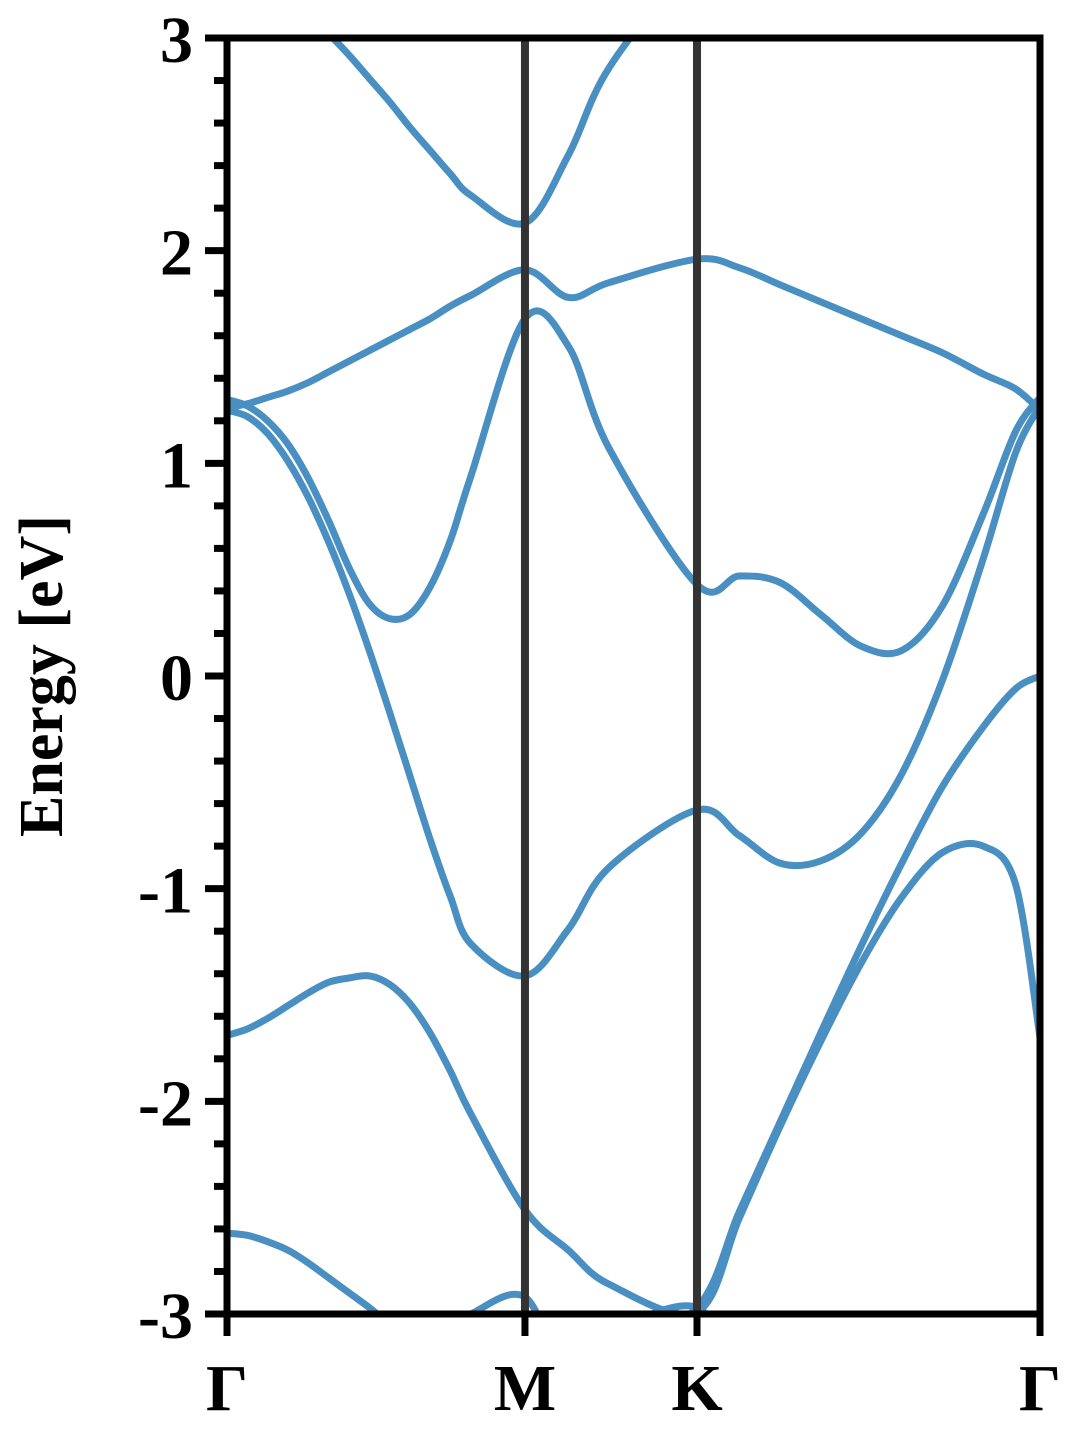  I want to click on y-tick-label: 2, so click(176, 253).